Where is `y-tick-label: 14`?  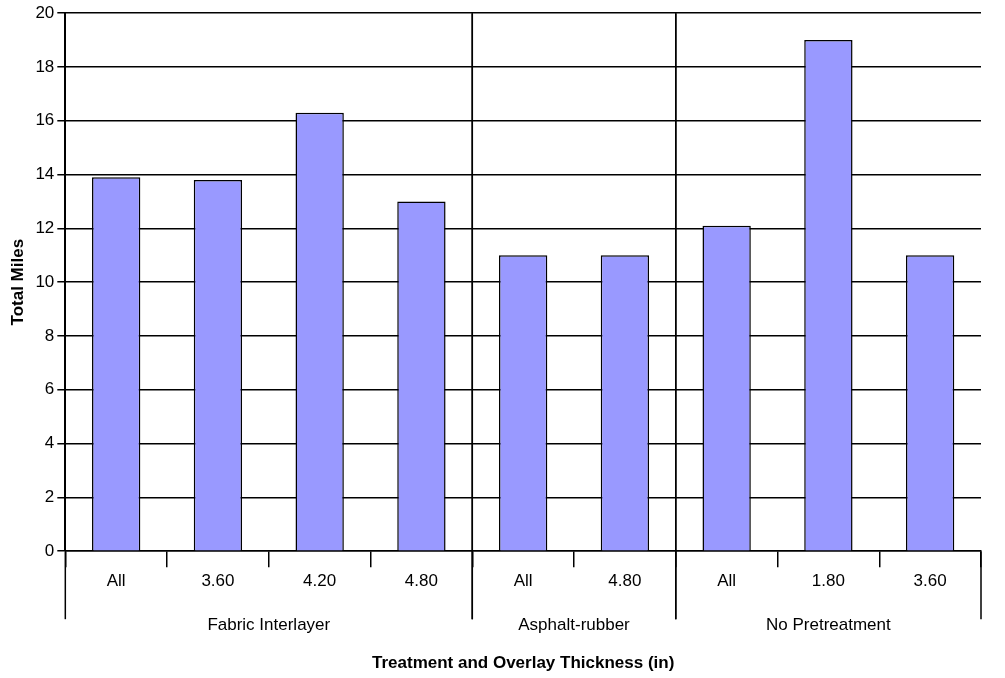 y-tick-label: 14 is located at coordinates (45, 174).